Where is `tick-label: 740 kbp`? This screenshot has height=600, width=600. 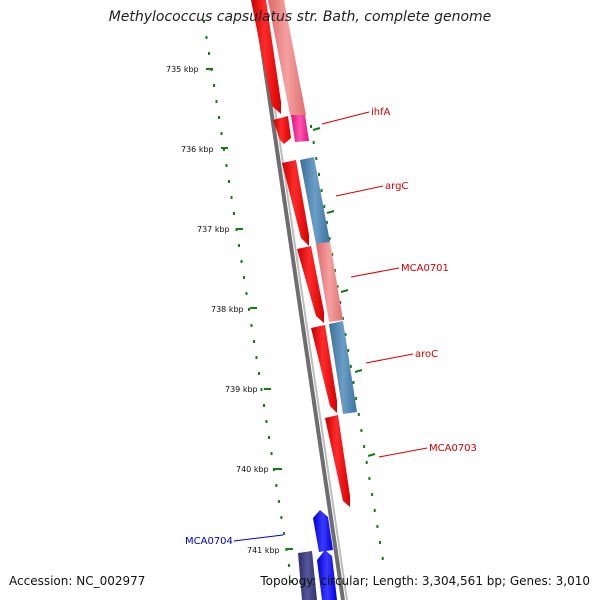
tick-label: 740 kbp is located at coordinates (252, 469).